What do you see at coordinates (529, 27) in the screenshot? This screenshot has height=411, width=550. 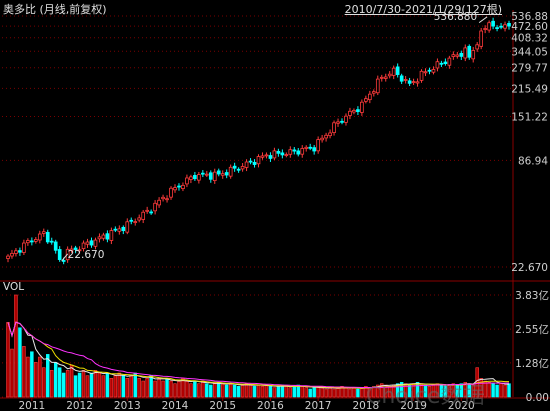 I see `price-tick-label: 472.60` at bounding box center [529, 27].